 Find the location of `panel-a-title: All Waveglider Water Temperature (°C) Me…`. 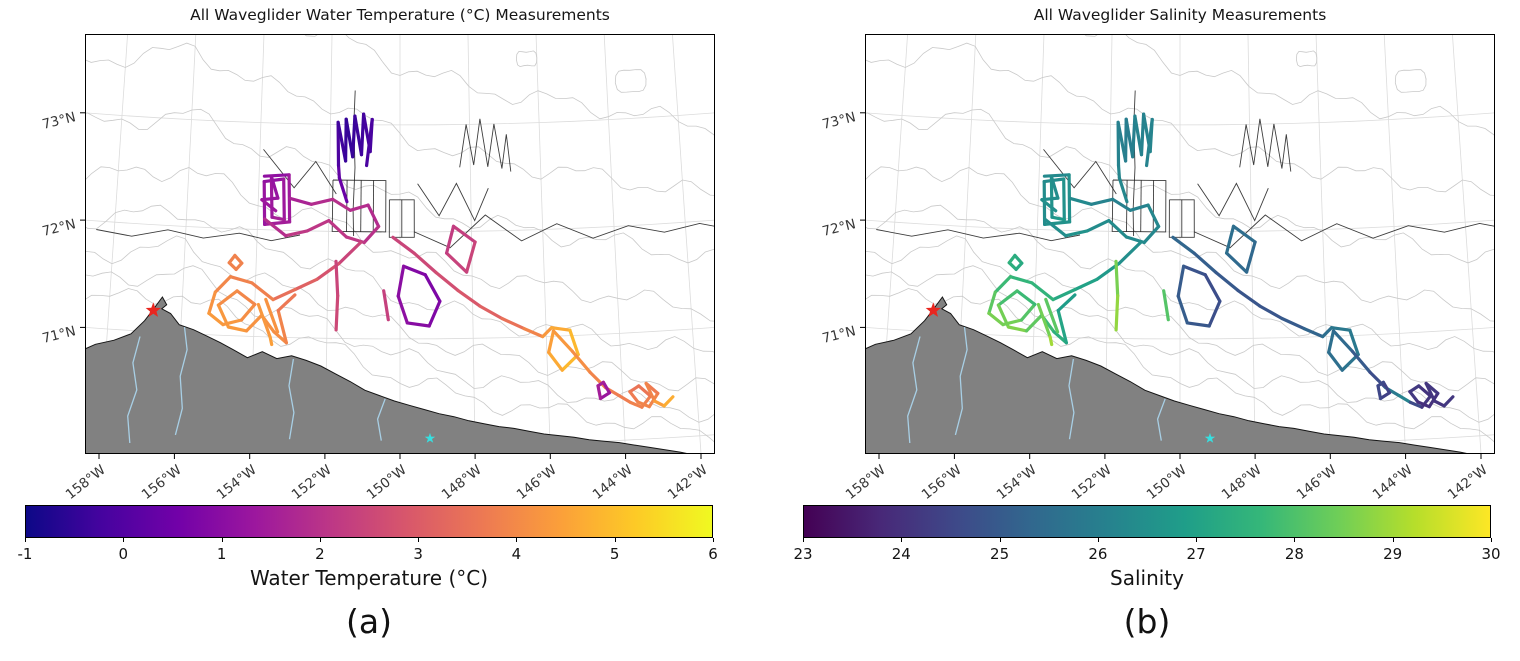

panel-a-title: All Waveglider Water Temperature (°C) Me… is located at coordinates (400, 15).